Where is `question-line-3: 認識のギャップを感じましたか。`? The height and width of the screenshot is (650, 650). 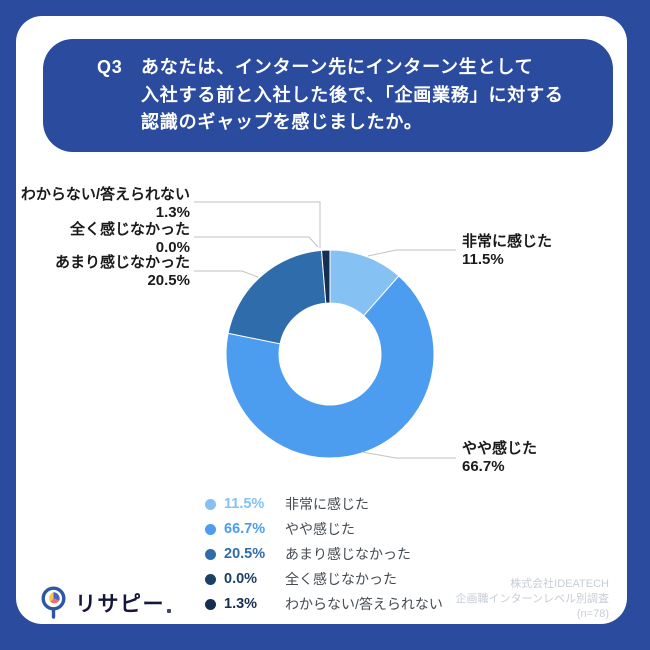 question-line-3: 認識のギャップを感じましたか。 is located at coordinates (282, 122).